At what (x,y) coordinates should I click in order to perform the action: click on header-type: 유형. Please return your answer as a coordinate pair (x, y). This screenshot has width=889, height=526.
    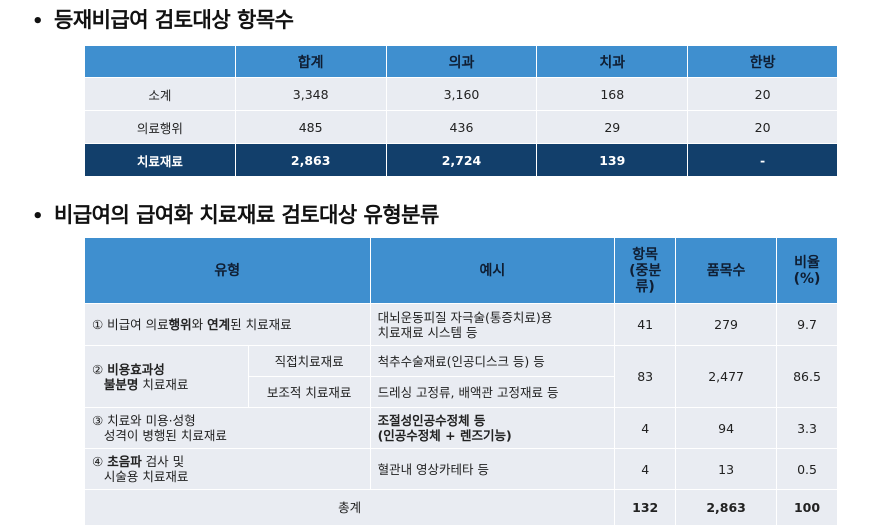
    Looking at the image, I should click on (227, 270).